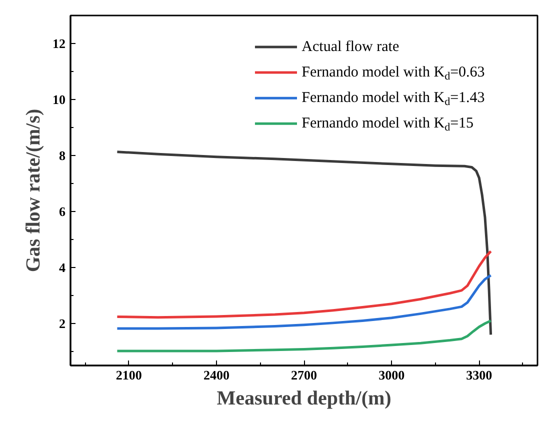  I want to click on y-tick-label: 12, so click(59, 43).